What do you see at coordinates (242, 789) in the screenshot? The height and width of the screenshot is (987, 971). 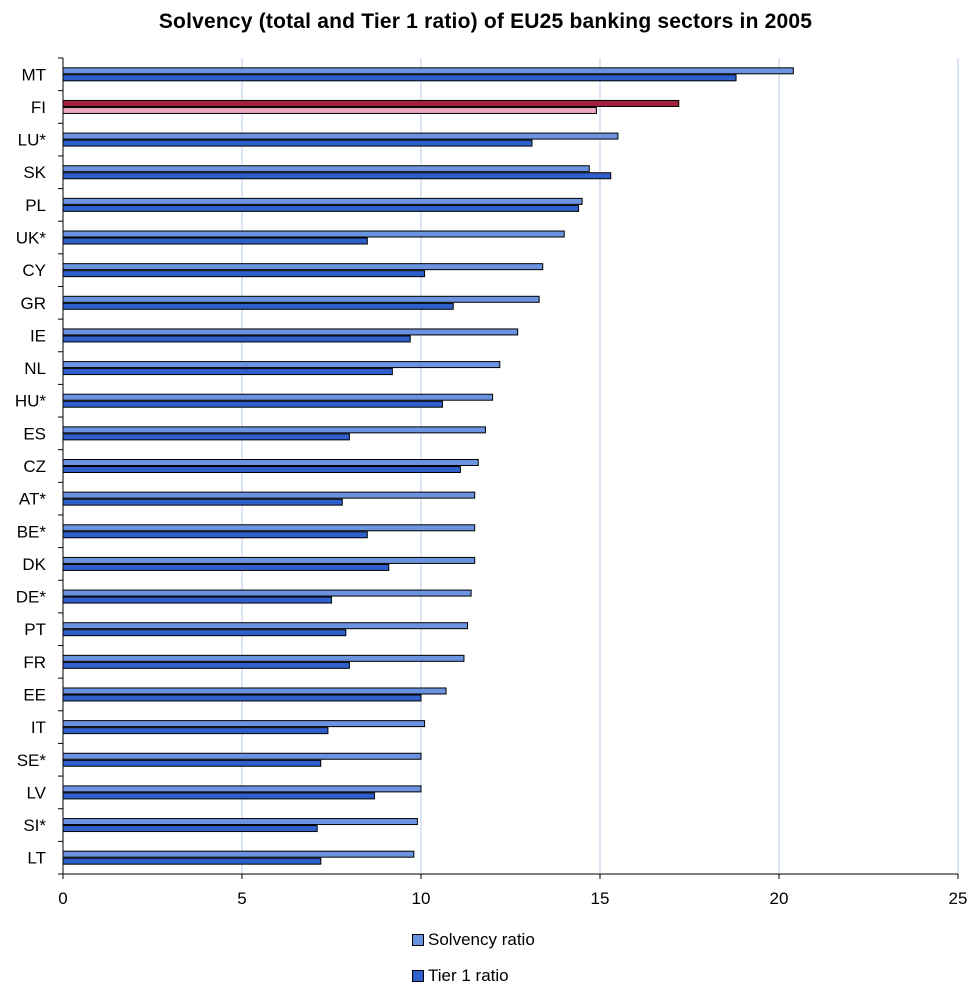 I see `bar-solvency-LV` at bounding box center [242, 789].